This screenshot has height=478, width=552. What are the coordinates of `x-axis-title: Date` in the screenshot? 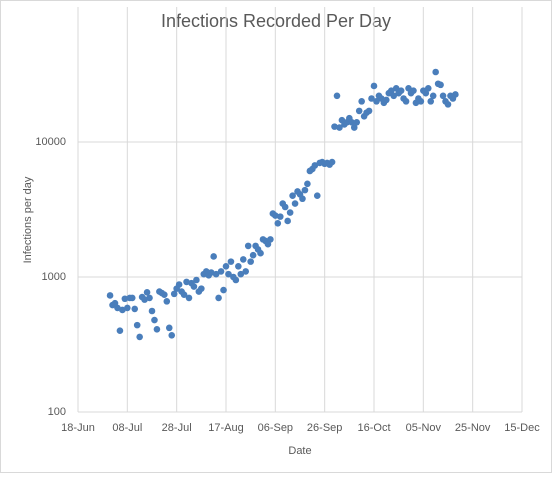 It's located at (299, 451).